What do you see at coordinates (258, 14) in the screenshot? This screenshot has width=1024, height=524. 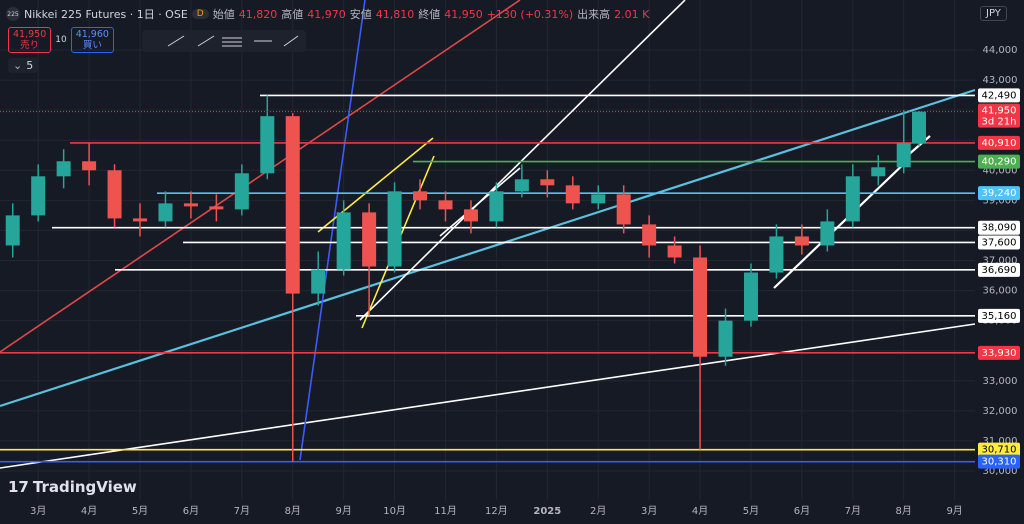 I see `ohlc-value: 41,820` at bounding box center [258, 14].